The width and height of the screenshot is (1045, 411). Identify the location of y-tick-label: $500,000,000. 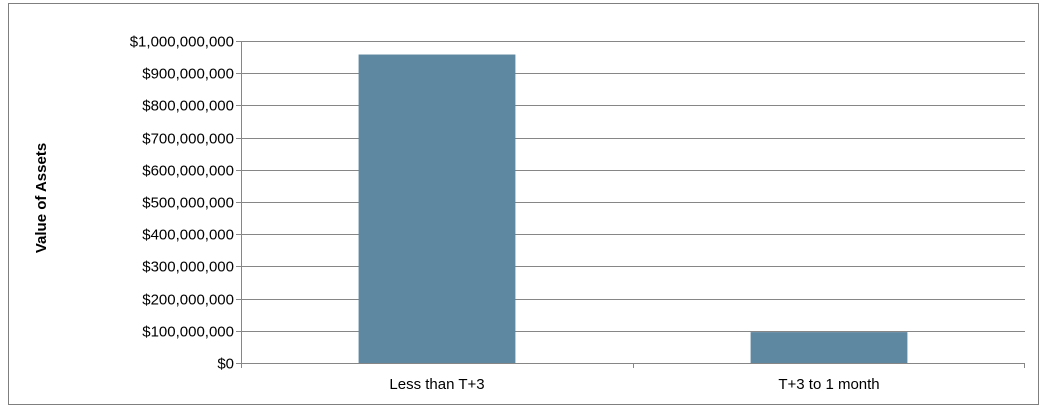
(188, 203).